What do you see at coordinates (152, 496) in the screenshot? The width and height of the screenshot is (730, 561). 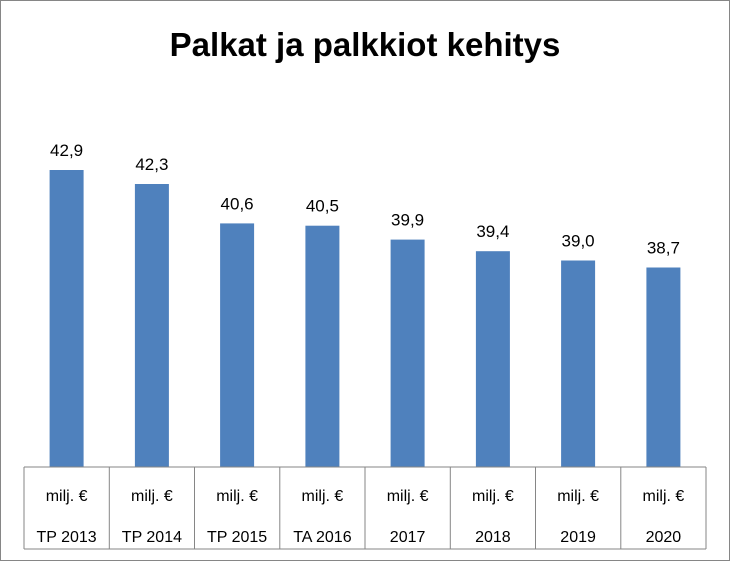 I see `unit-label-2: milj. €` at bounding box center [152, 496].